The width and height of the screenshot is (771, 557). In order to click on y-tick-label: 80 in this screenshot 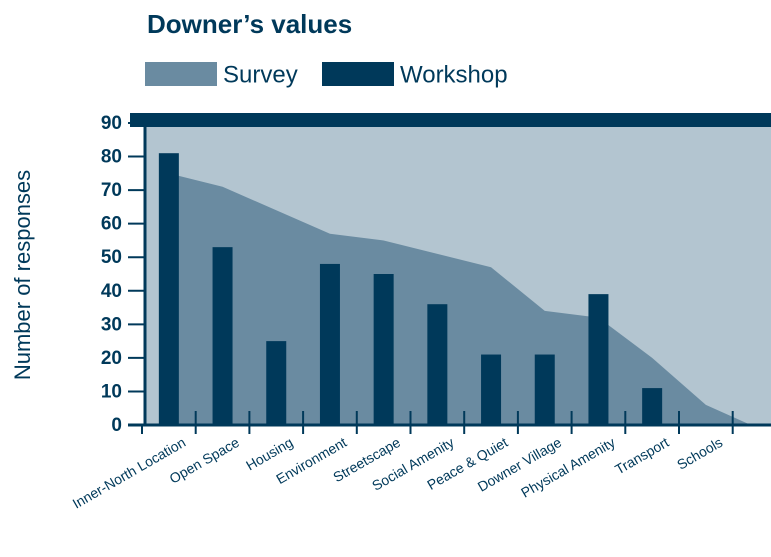, I will do `click(111, 157)`.